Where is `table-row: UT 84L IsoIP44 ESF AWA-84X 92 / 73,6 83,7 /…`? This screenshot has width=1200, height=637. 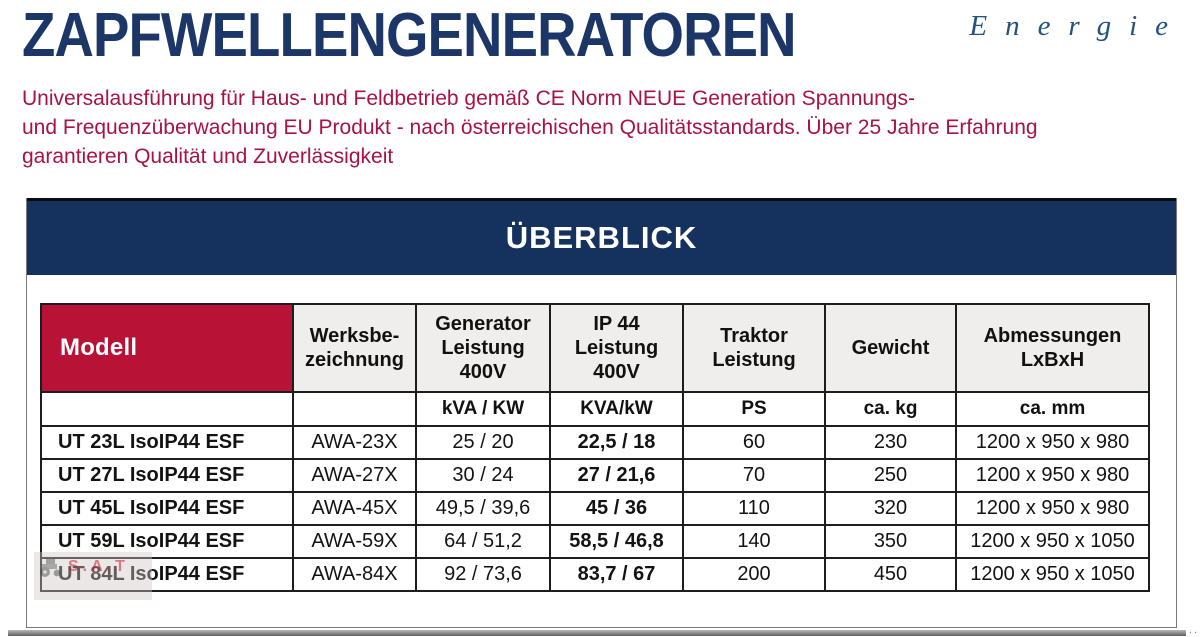
table-row: UT 84L IsoIP44 ESF AWA-84X 92 / 73,6 83,7 /… is located at coordinates (595, 574).